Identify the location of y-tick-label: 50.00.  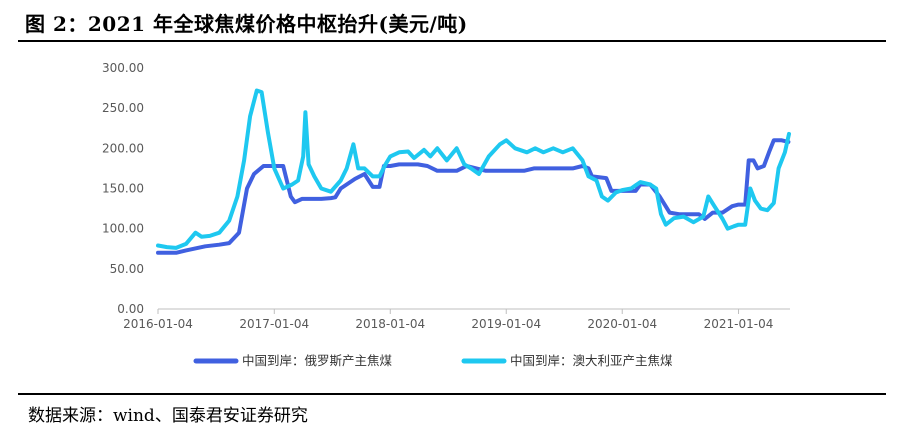
(127, 269).